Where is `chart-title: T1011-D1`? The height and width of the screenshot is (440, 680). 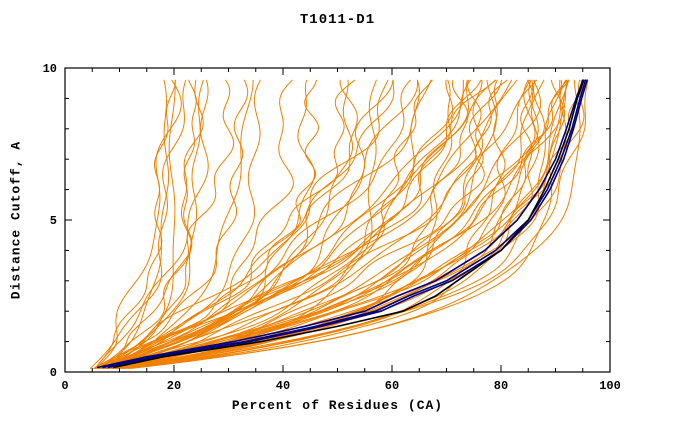
chart-title: T1011-D1 is located at coordinates (337, 20).